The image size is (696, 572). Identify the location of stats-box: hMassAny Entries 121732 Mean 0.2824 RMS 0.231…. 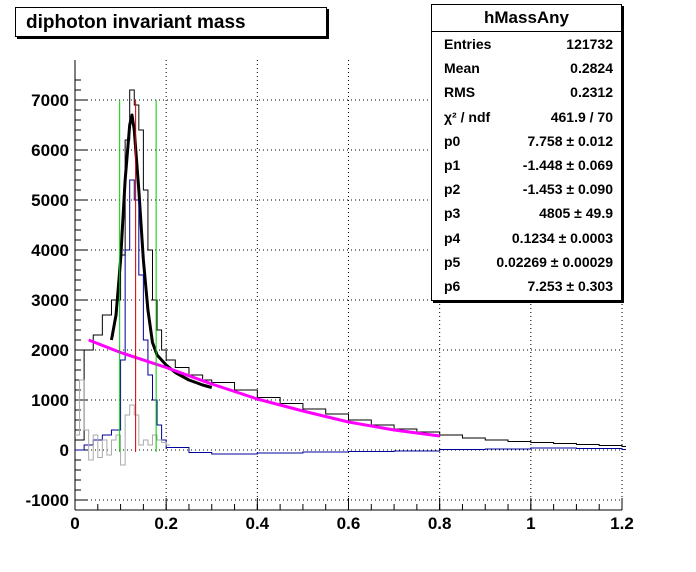
(526, 152).